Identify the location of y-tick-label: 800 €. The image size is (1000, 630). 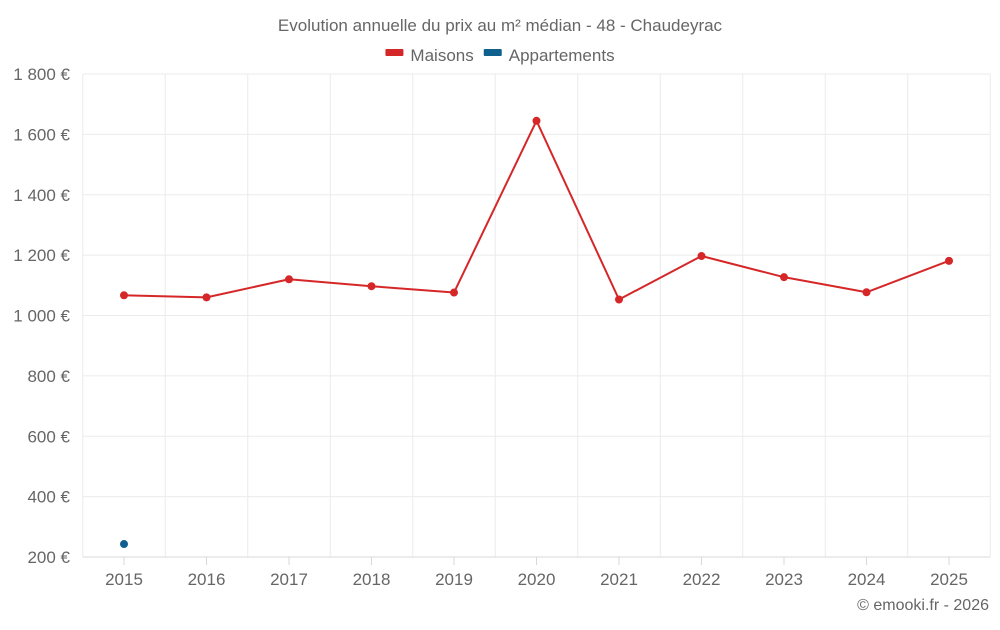
(48, 376).